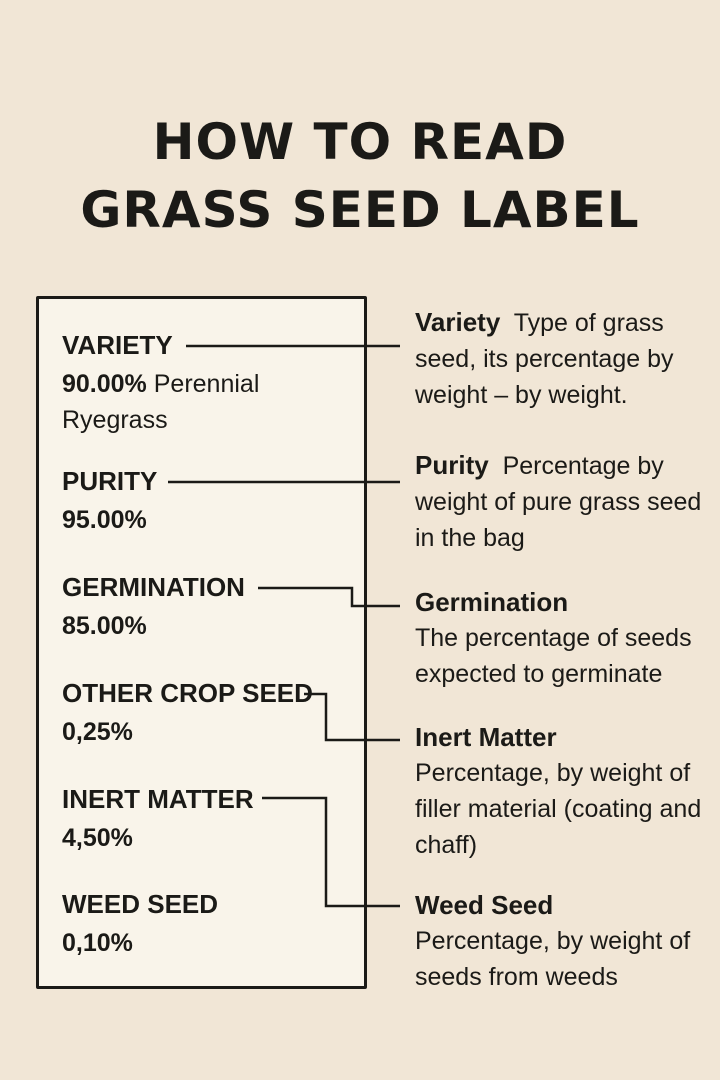 This screenshot has height=1080, width=720. I want to click on field-name-variety: VARIETY, so click(117, 345).